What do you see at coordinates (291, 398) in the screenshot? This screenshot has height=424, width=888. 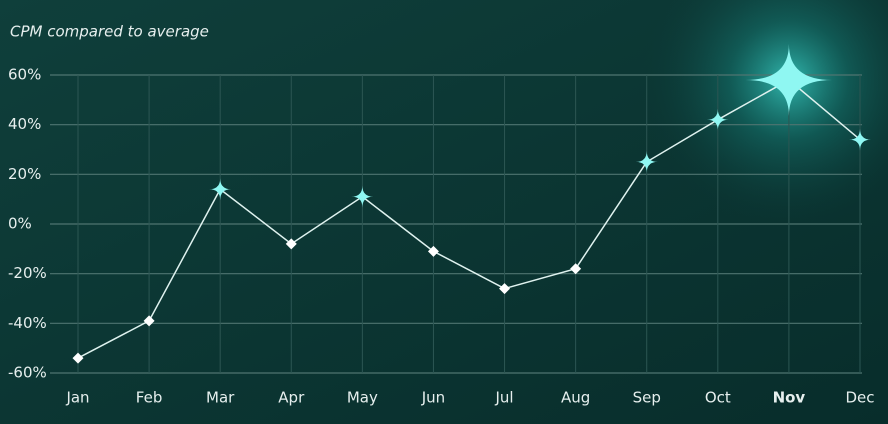 I see `x-tick-label: Apr` at bounding box center [291, 398].